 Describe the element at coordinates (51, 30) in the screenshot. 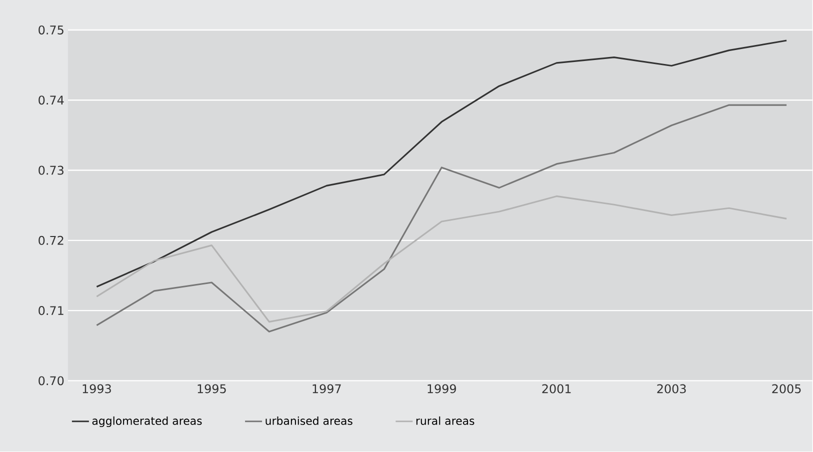

I see `y-tick-label: 0.75` at that location.